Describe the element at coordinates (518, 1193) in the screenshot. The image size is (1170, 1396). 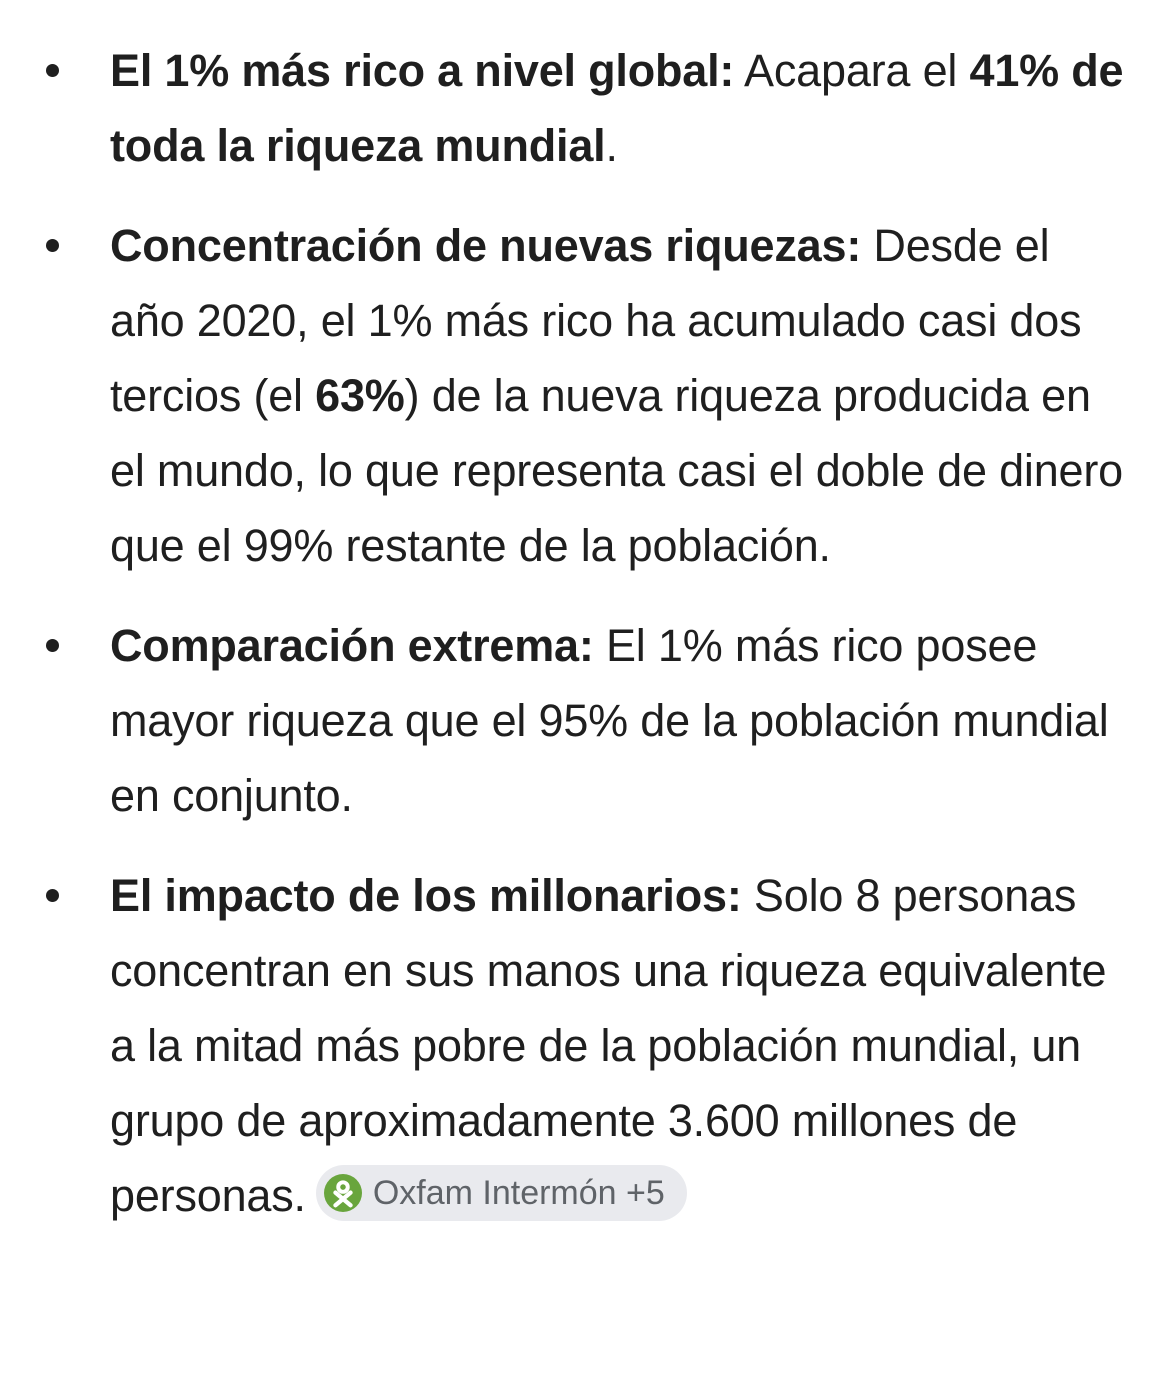
I see `source-chip-label: Oxfam Intermón +5` at that location.